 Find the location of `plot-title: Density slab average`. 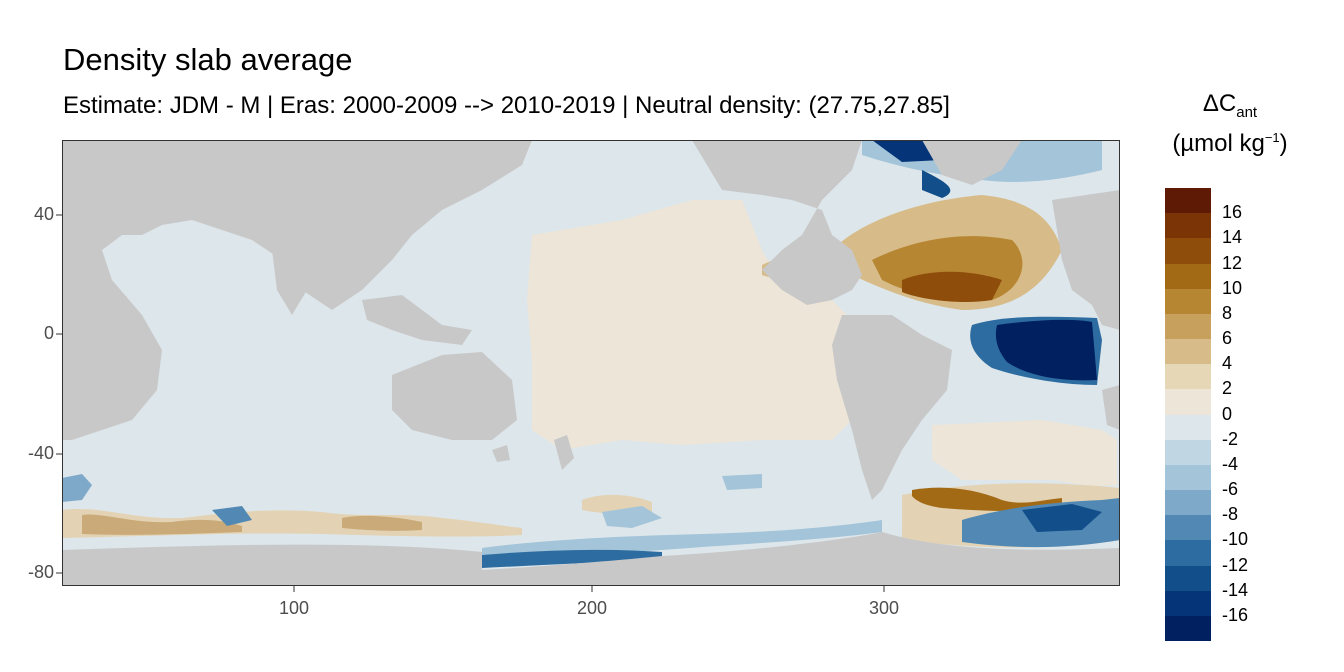

plot-title: Density slab average is located at coordinates (208, 59).